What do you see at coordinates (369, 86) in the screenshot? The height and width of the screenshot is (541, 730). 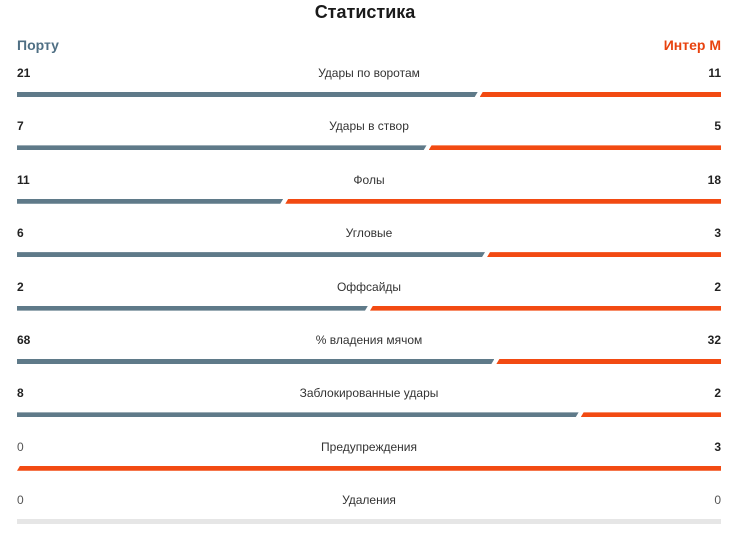 I see `stat-row: 21 Удары по воротам 11` at bounding box center [369, 86].